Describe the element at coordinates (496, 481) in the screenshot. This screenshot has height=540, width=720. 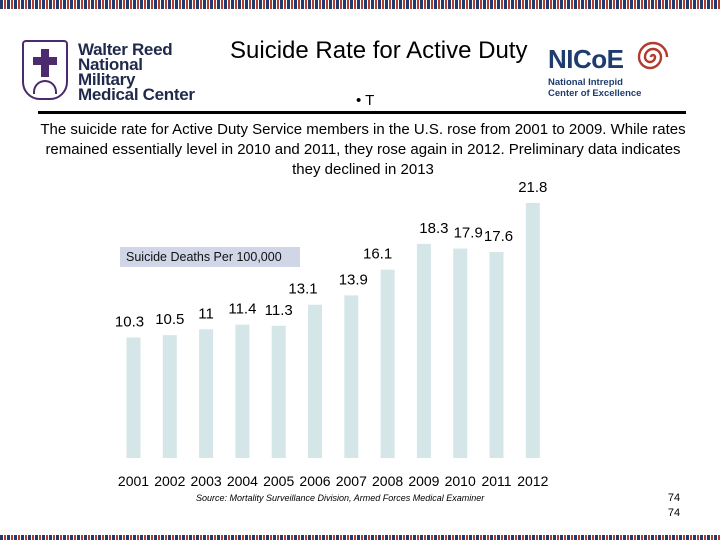
I see `x-tick-label-2011: 2011` at that location.